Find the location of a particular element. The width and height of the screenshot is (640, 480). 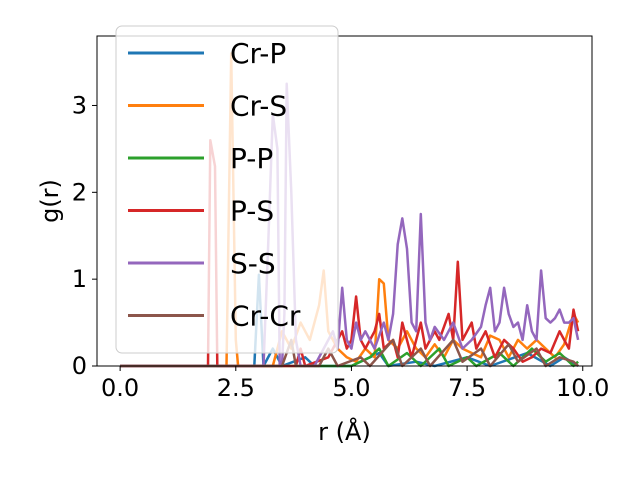

x-tick-label: 0.0 is located at coordinates (120, 388).